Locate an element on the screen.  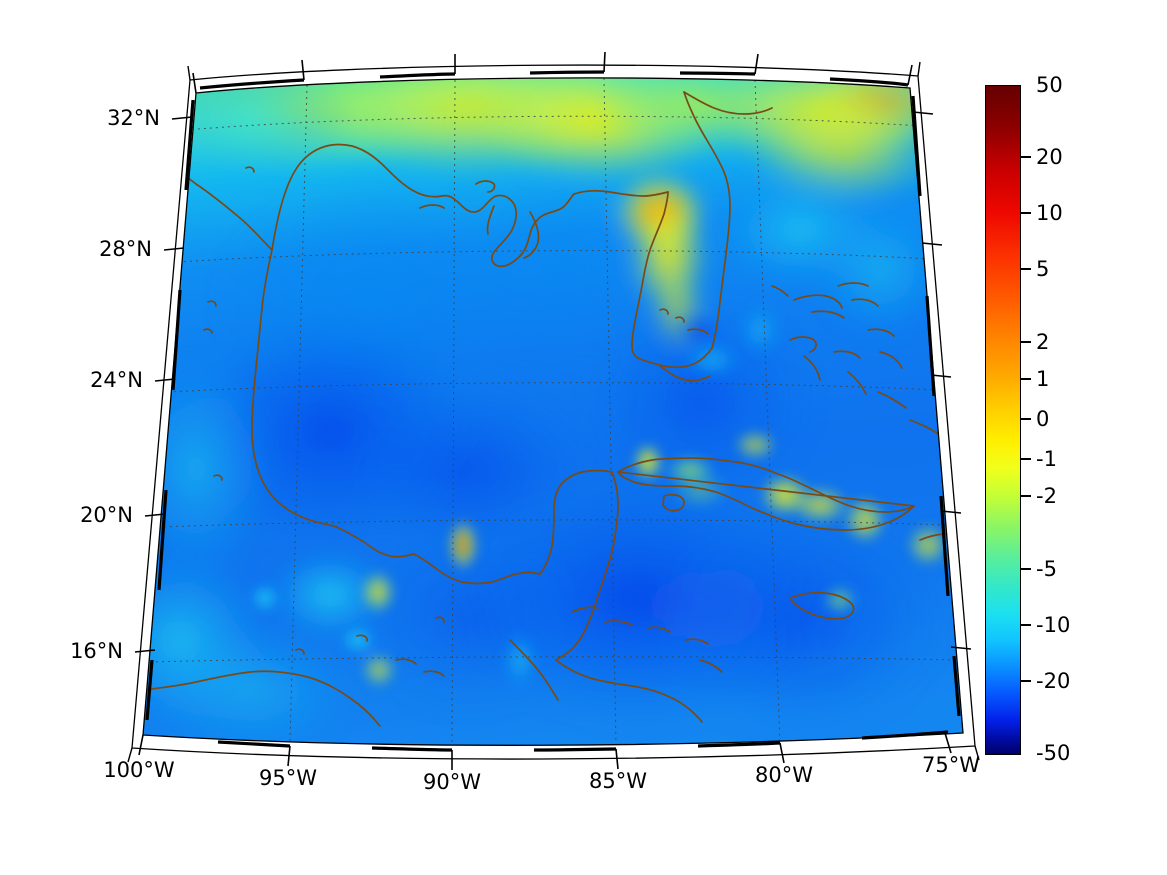
colorbar-tick-label: 5 is located at coordinates (1043, 268).